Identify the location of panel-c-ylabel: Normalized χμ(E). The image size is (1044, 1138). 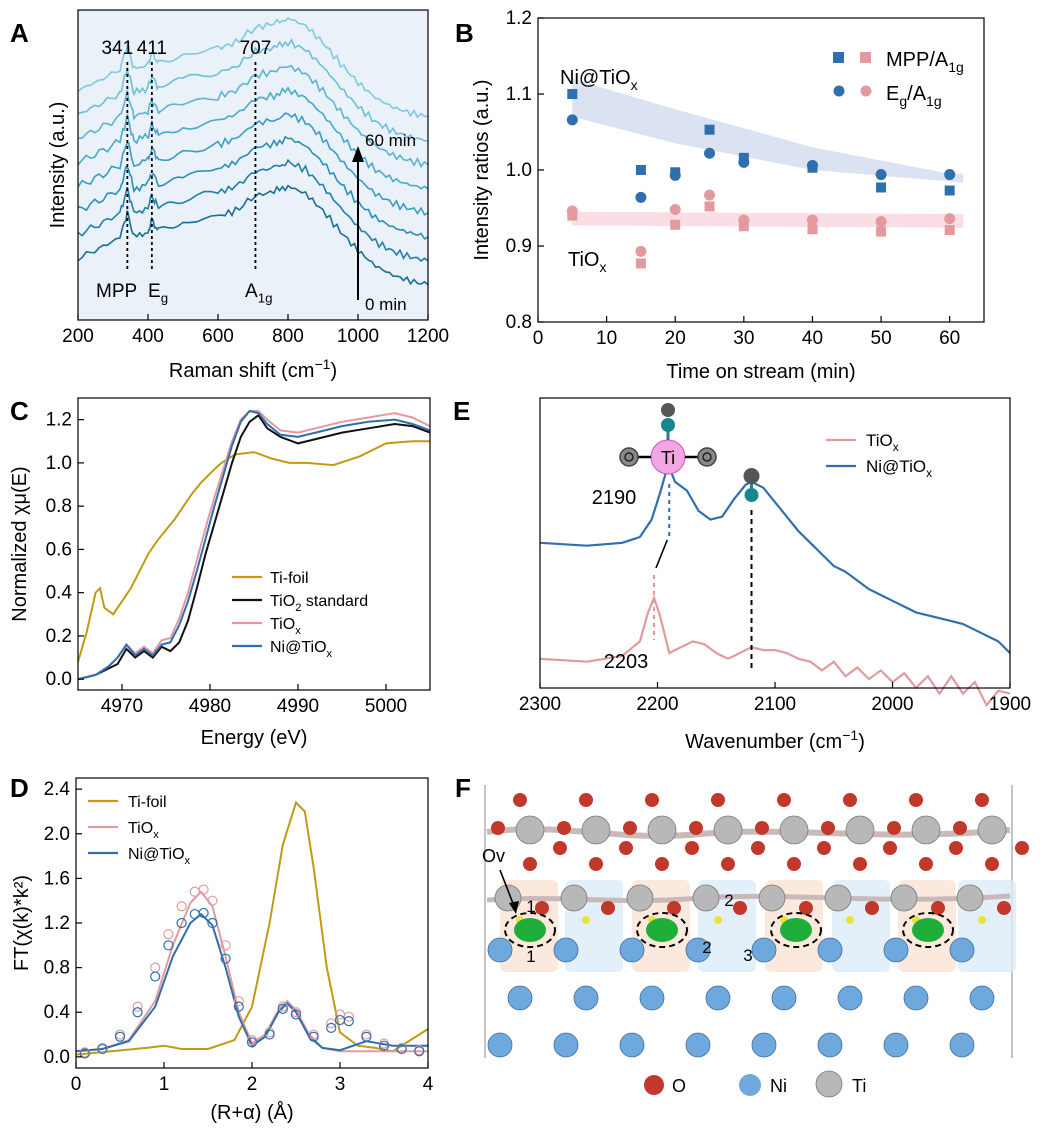
(20, 543).